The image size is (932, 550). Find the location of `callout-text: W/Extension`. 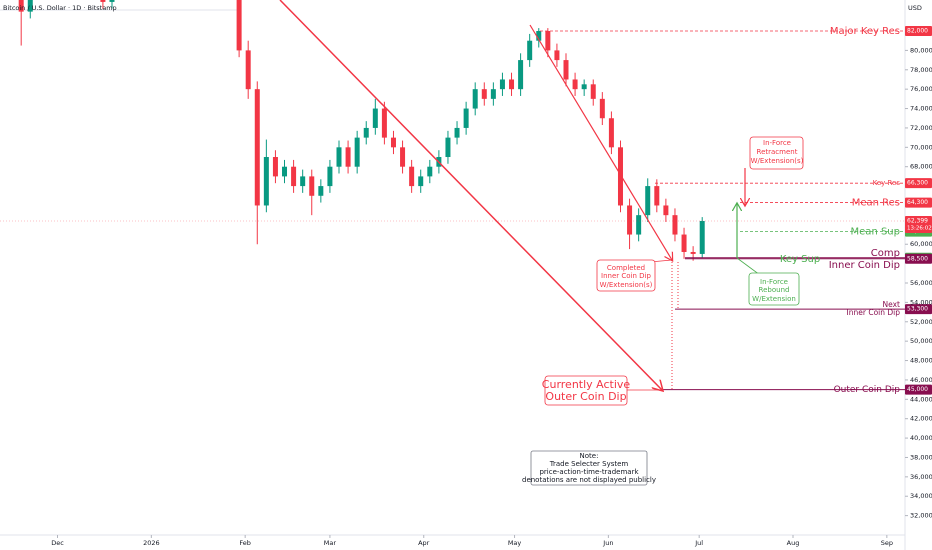

callout-text: W/Extension is located at coordinates (774, 299).